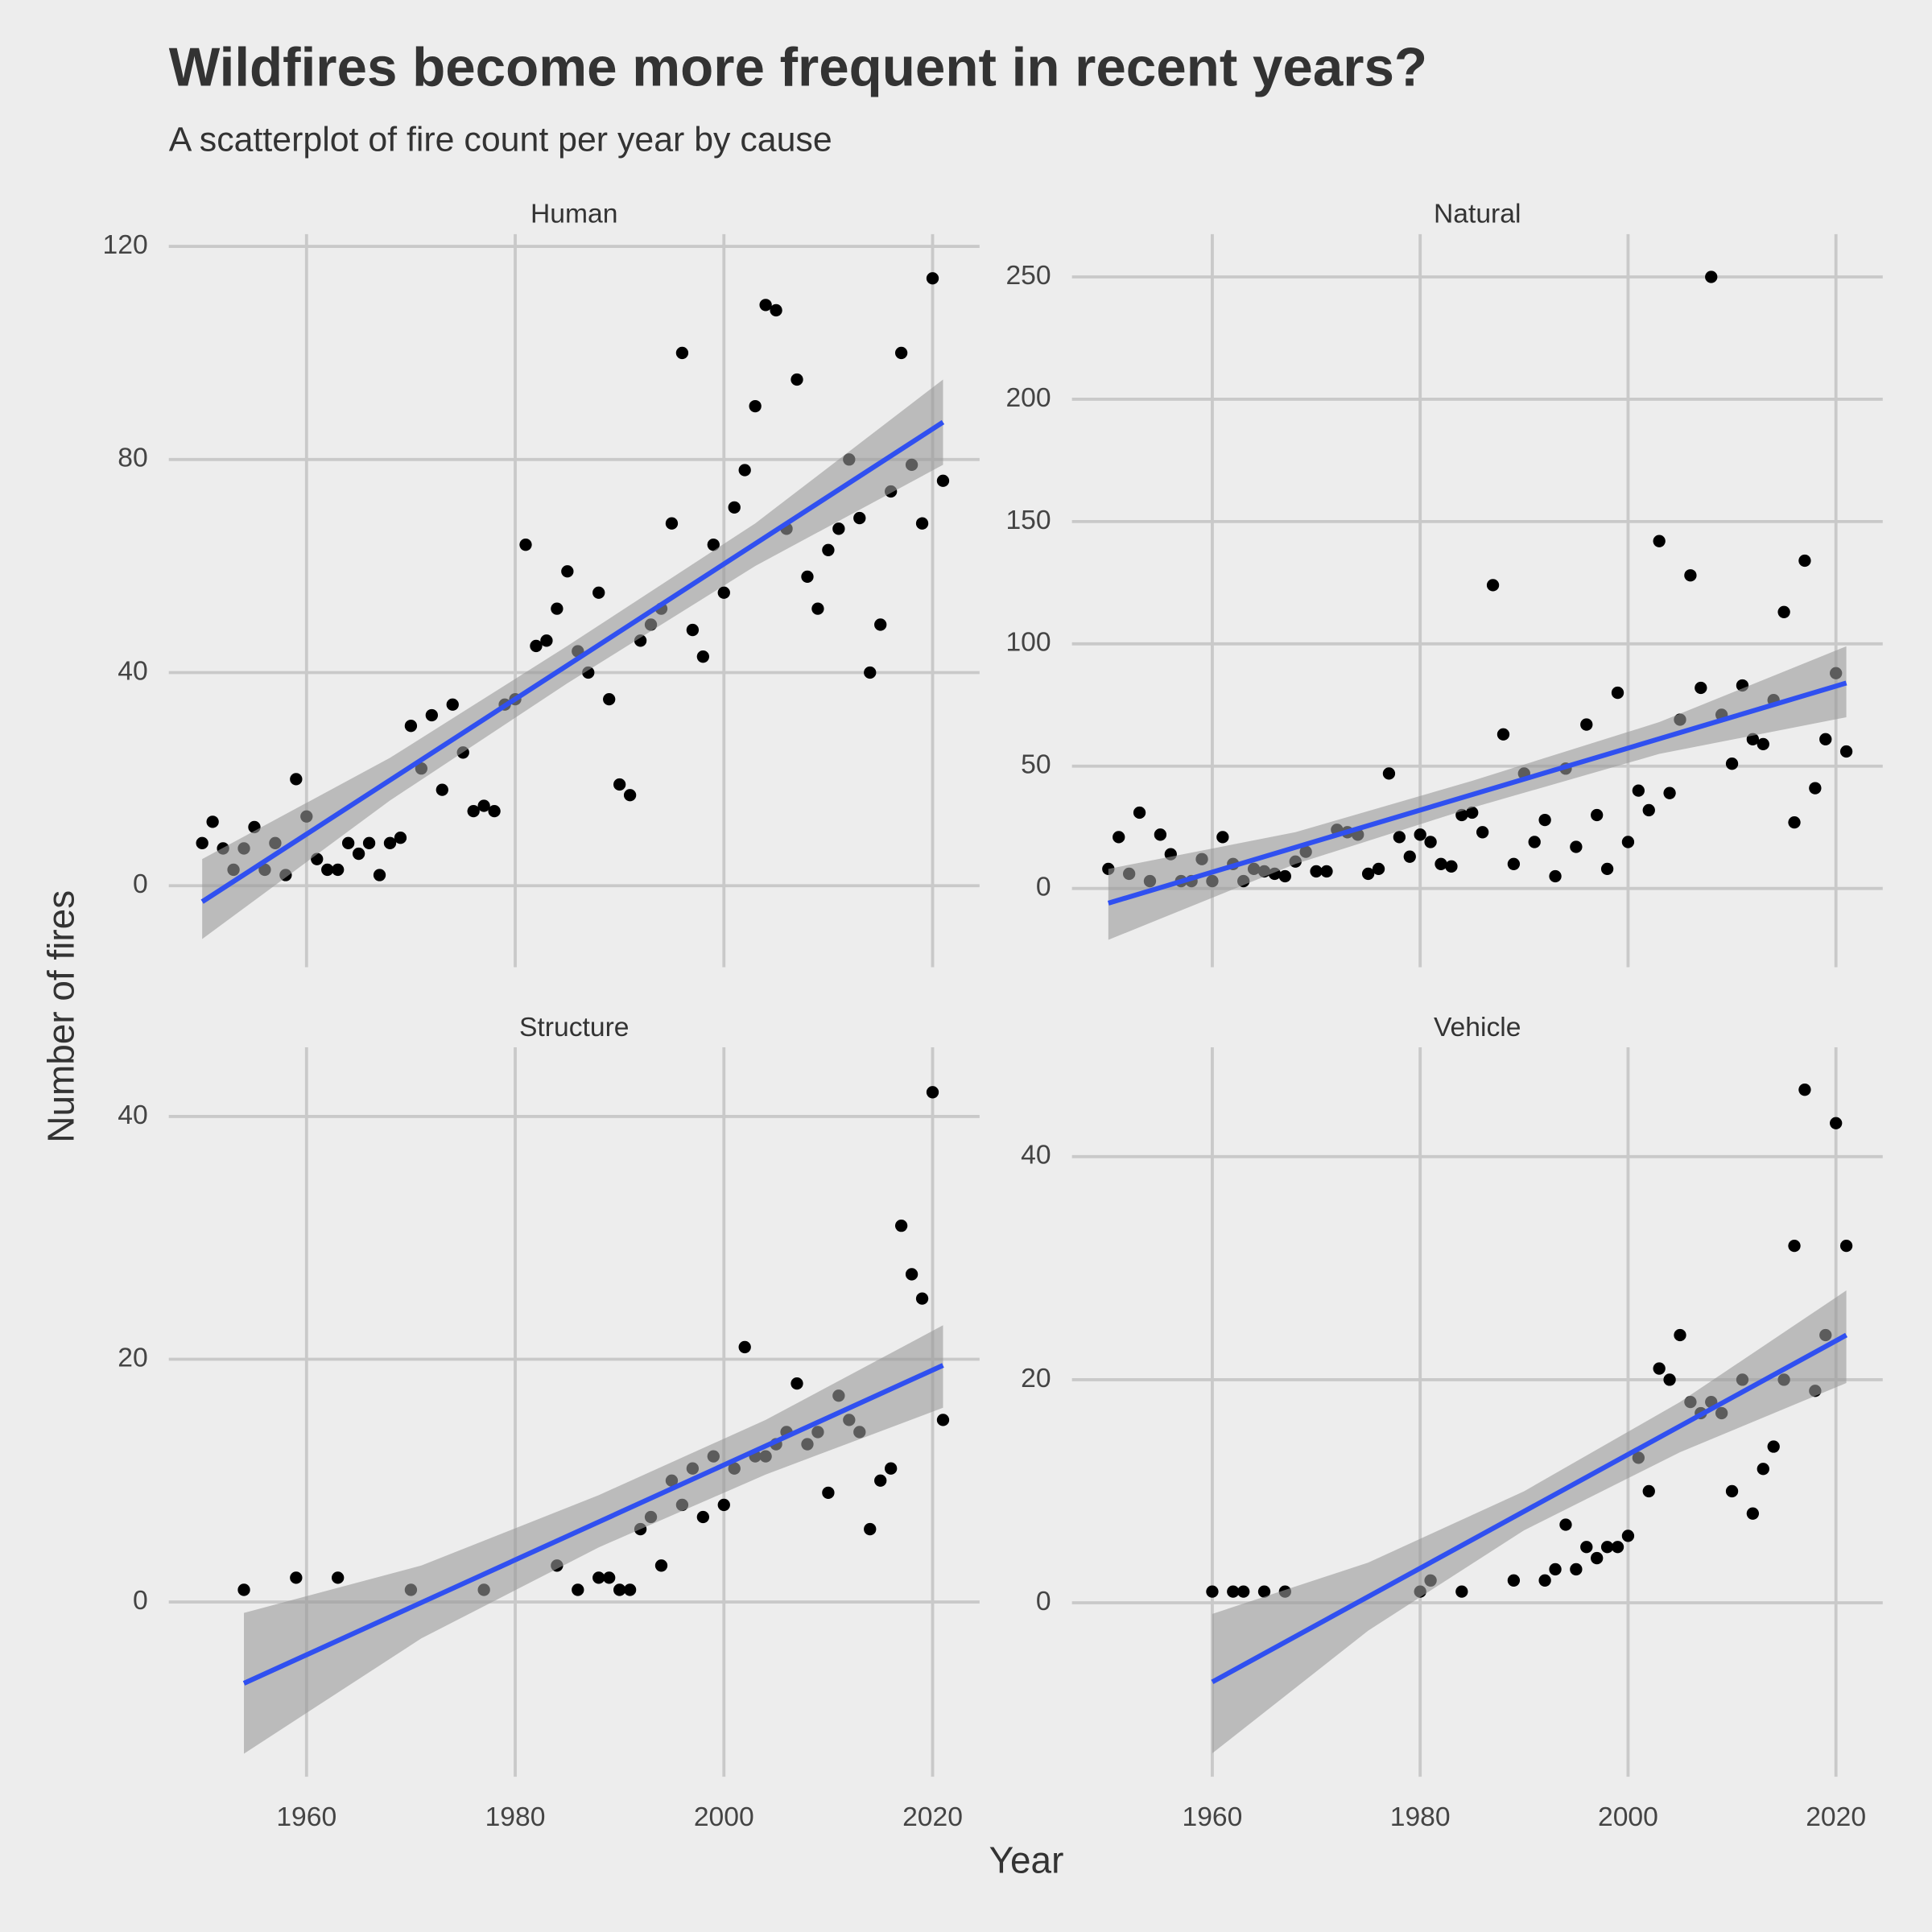 Image resolution: width=1932 pixels, height=1932 pixels. I want to click on confidence-band, so click(593, 1539).